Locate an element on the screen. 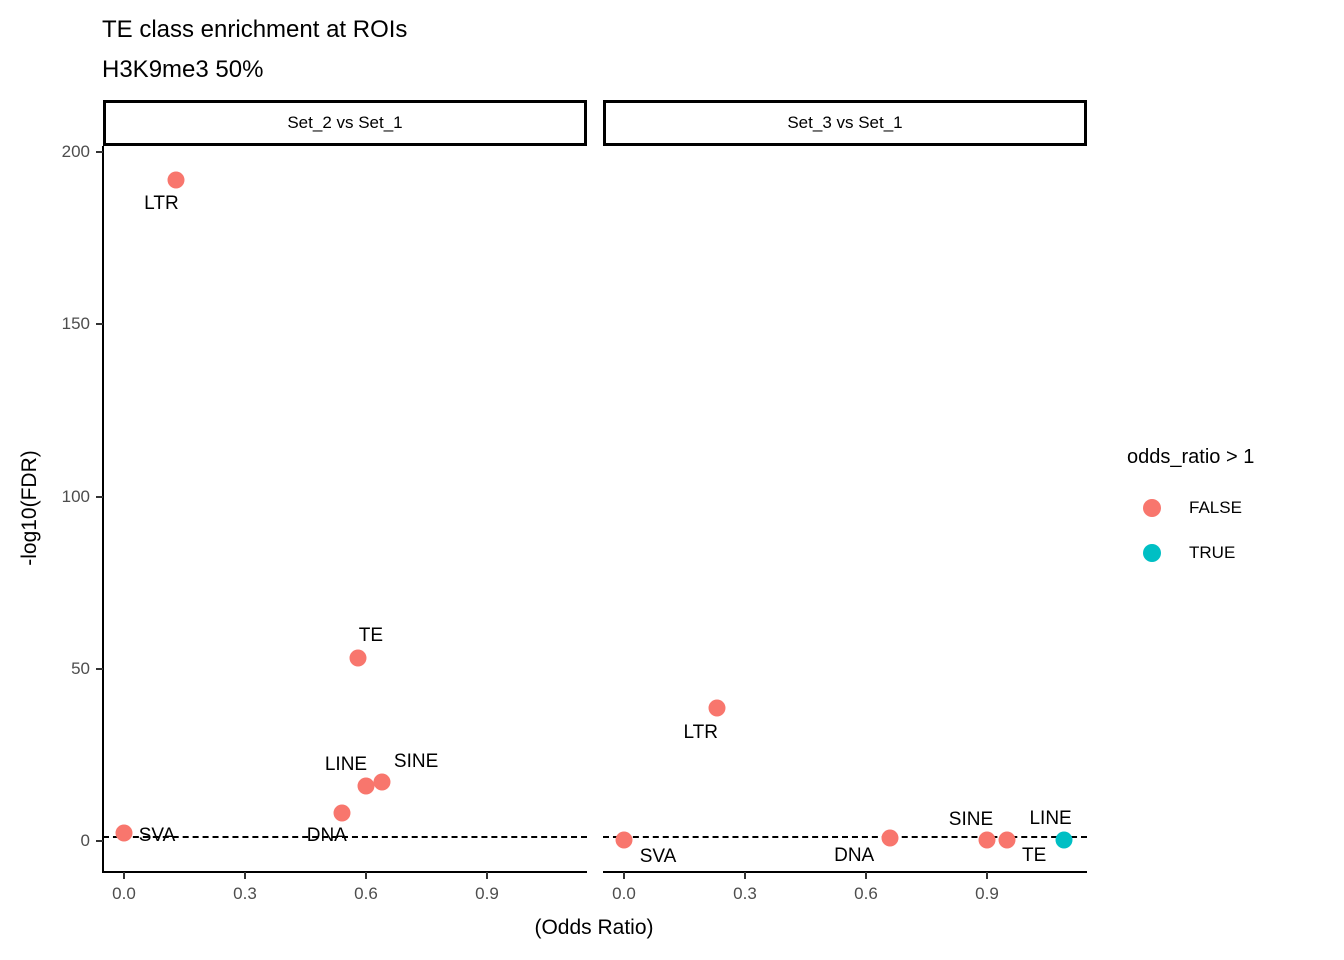  facet-strip-2: Set_3 vs Set_1 is located at coordinates (845, 123).